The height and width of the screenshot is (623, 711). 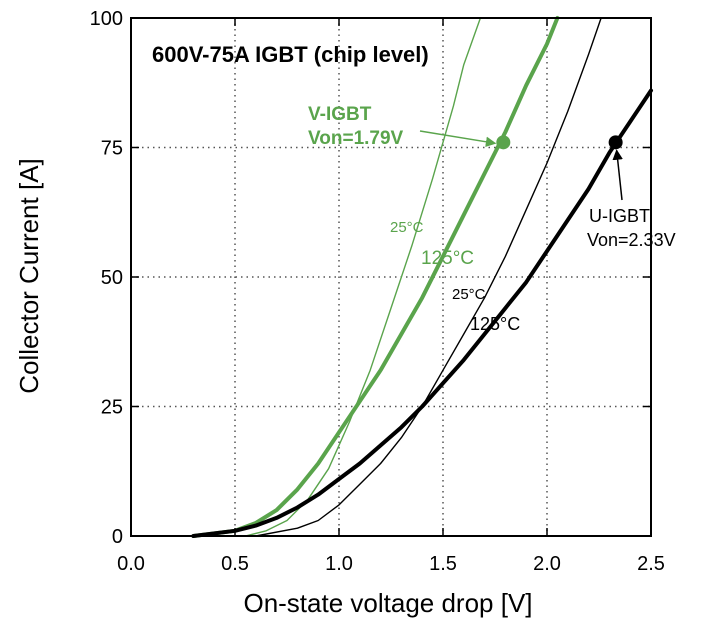 I want to click on u-igbt-von-marker, so click(x=615, y=142).